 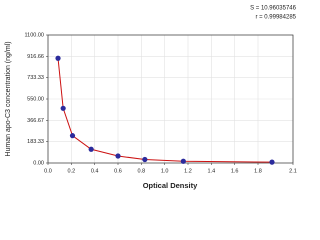 What do you see at coordinates (235, 171) in the screenshot?
I see `x-tick-label: 1.6` at bounding box center [235, 171].